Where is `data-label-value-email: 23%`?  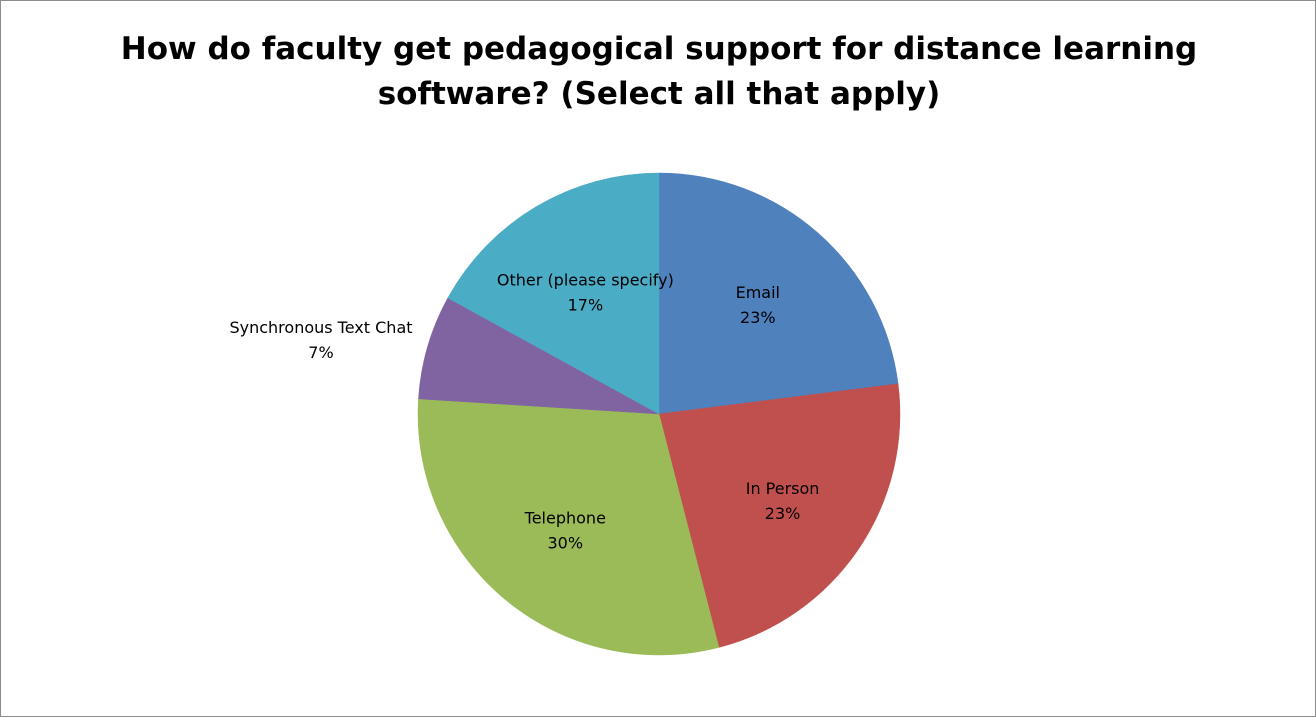
data-label-value-email: 23% is located at coordinates (758, 317).